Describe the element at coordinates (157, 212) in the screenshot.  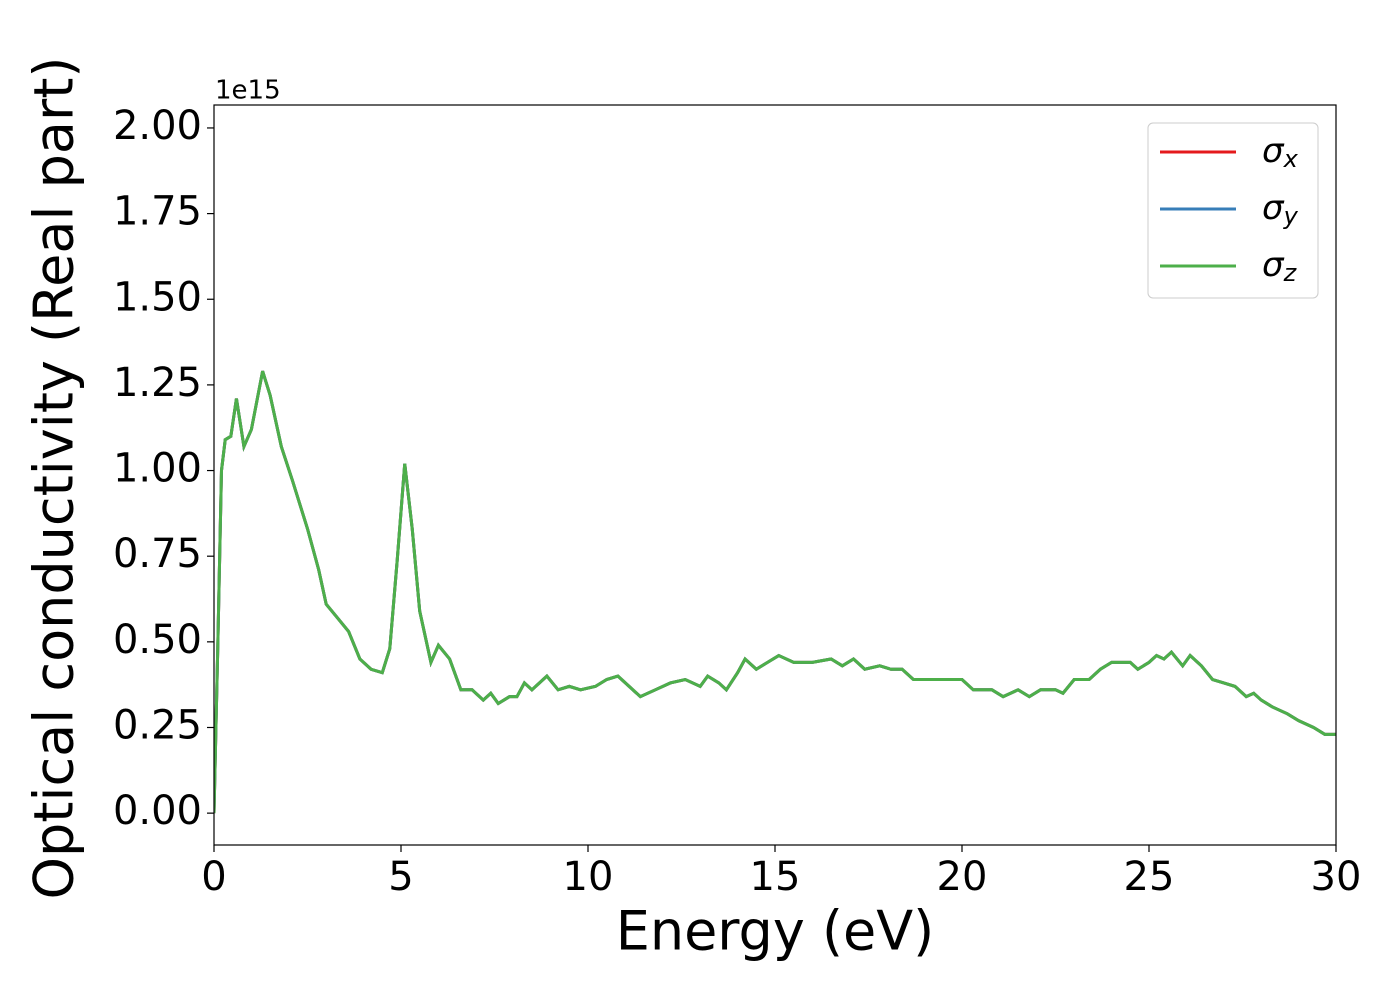
I see `y-tick-label: 1.75` at that location.